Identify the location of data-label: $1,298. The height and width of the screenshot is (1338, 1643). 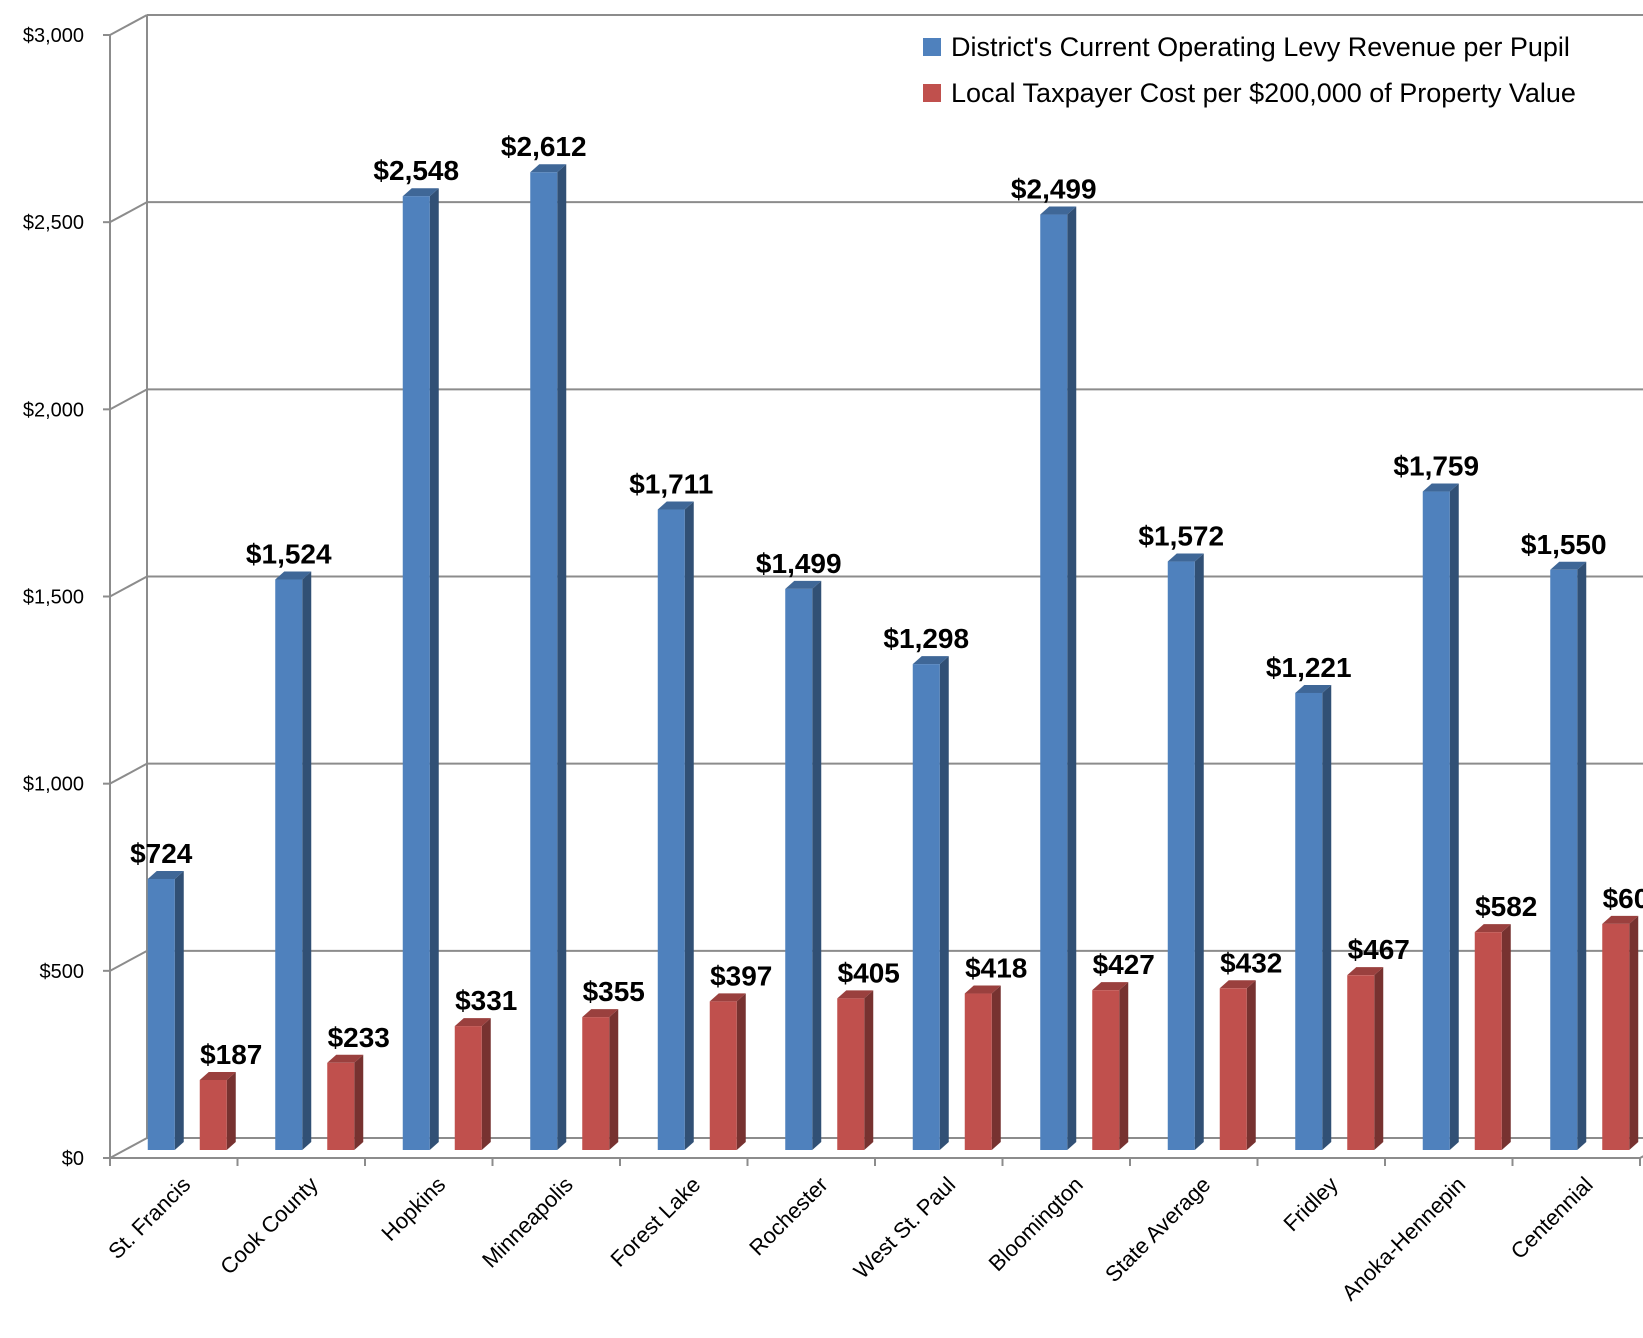
(926, 638).